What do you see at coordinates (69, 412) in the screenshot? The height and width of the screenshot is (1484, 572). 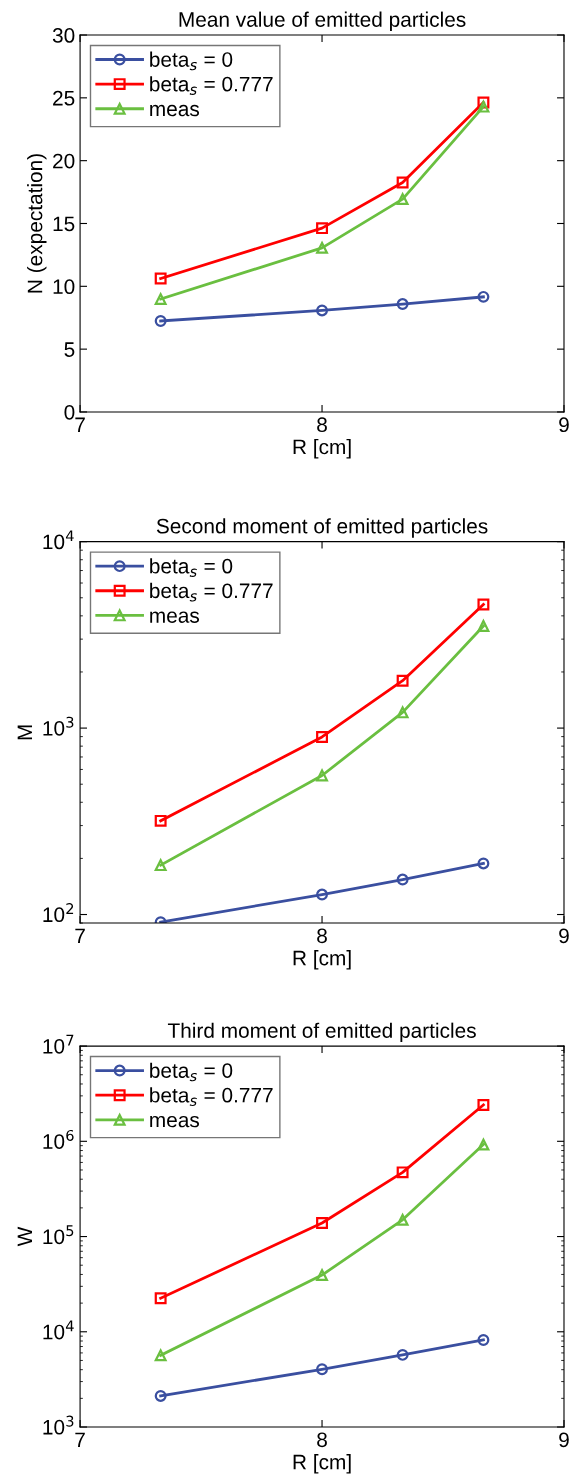 I see `y-tick-label: 0` at bounding box center [69, 412].